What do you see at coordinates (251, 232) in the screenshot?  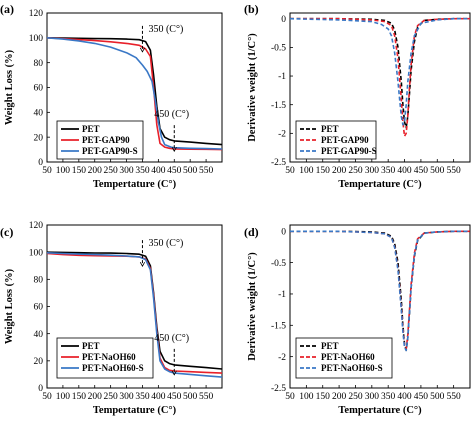 I see `panel-label: (d)` at bounding box center [251, 232].